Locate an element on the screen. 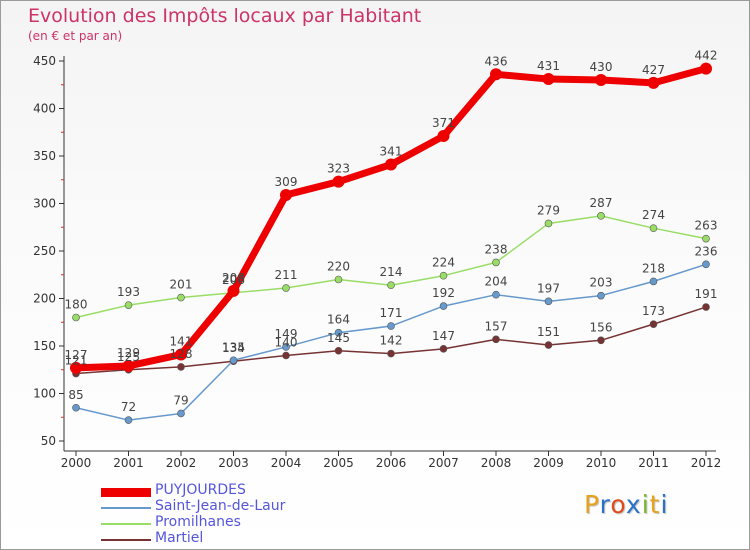  data-label: 171 is located at coordinates (391, 313).